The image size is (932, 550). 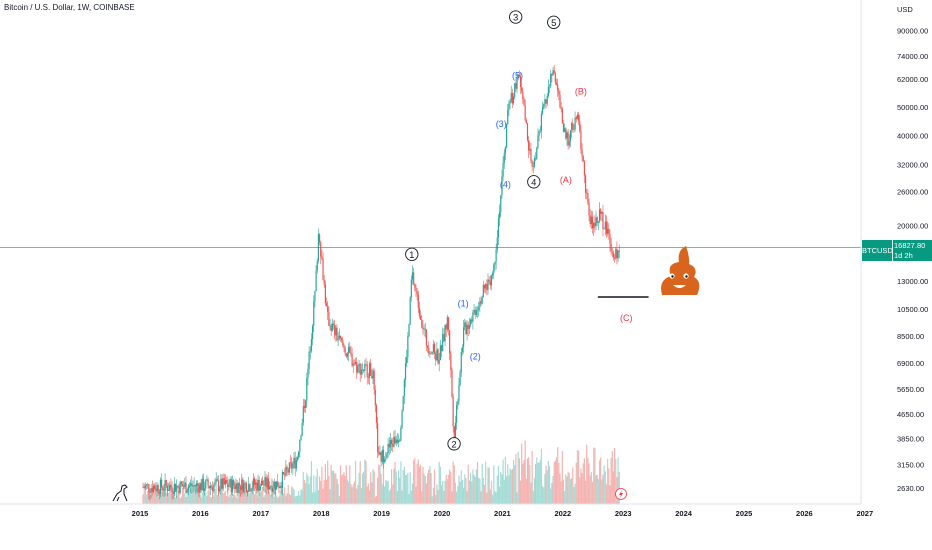 I want to click on y-tick-label: 8500.00, so click(x=910, y=336).